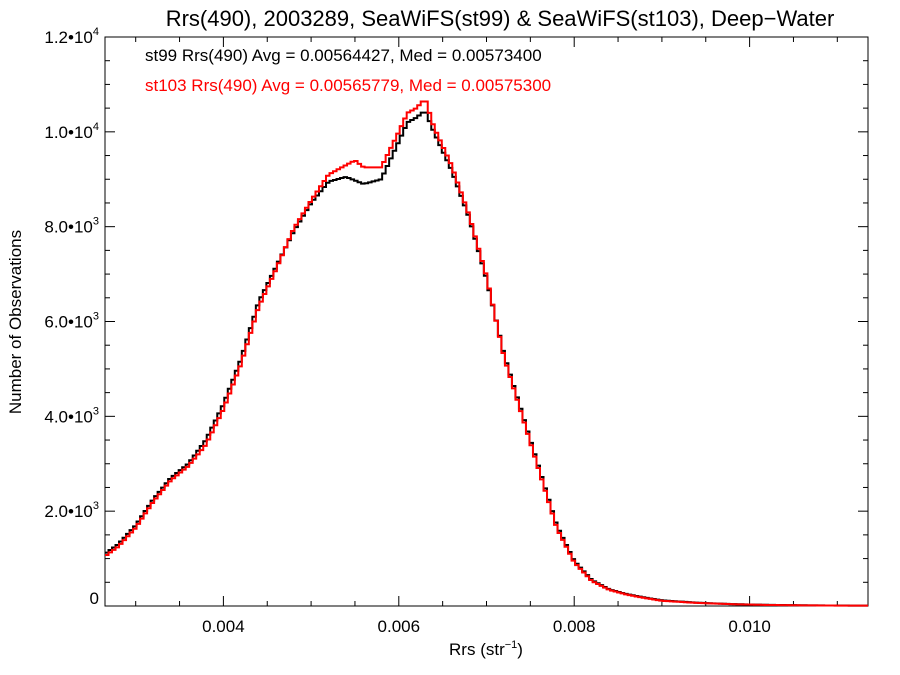  I want to click on y-tick-label: 8.0•103, so click(71, 226).